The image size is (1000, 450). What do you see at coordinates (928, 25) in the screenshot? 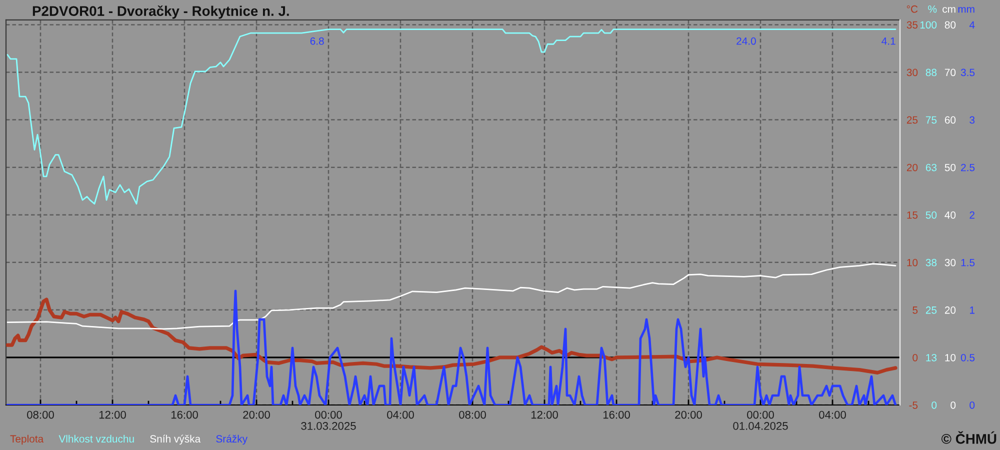
I see `y2-tick-label: 100` at bounding box center [928, 25].